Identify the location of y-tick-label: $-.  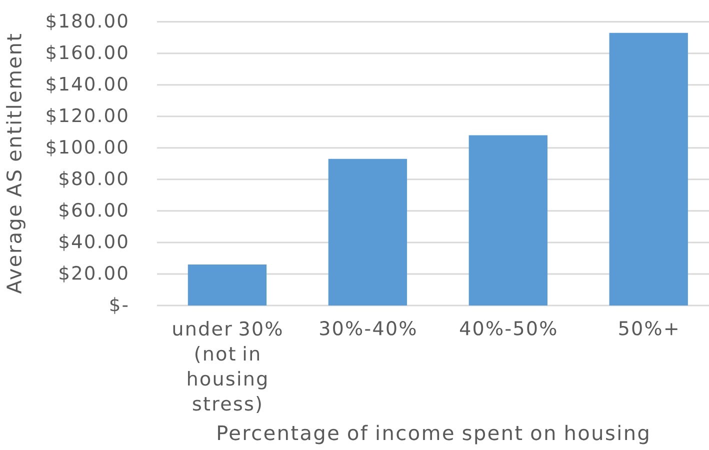
(119, 305).